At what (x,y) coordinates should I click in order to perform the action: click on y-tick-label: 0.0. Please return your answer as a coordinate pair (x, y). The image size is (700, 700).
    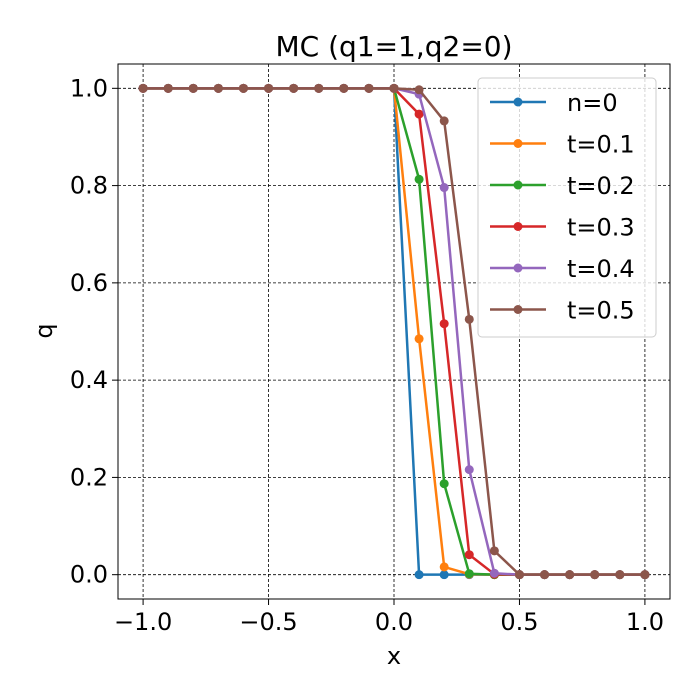
    Looking at the image, I should click on (89, 575).